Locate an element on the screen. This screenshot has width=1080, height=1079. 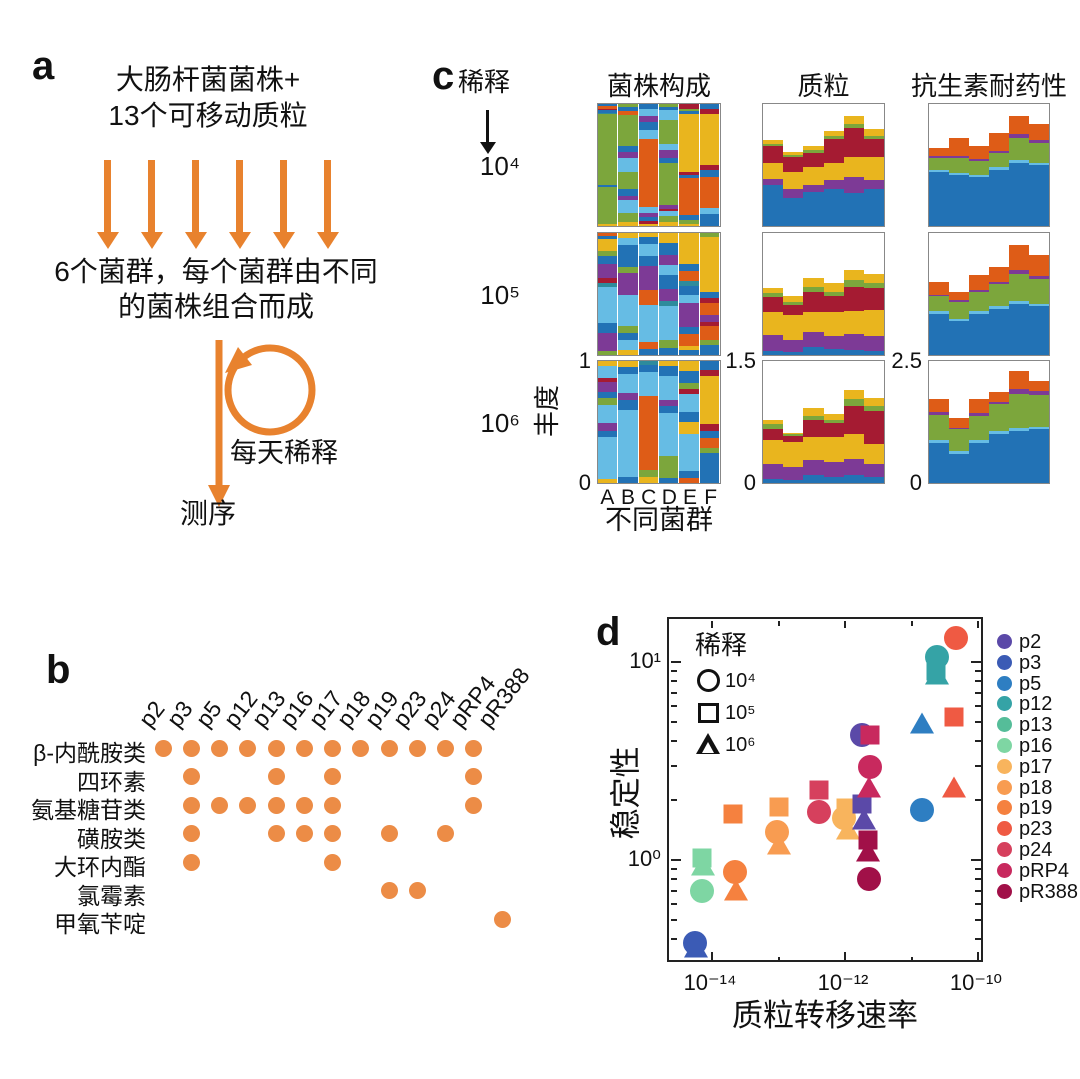
y-axis-max-label: 1 is located at coordinates (584, 360).